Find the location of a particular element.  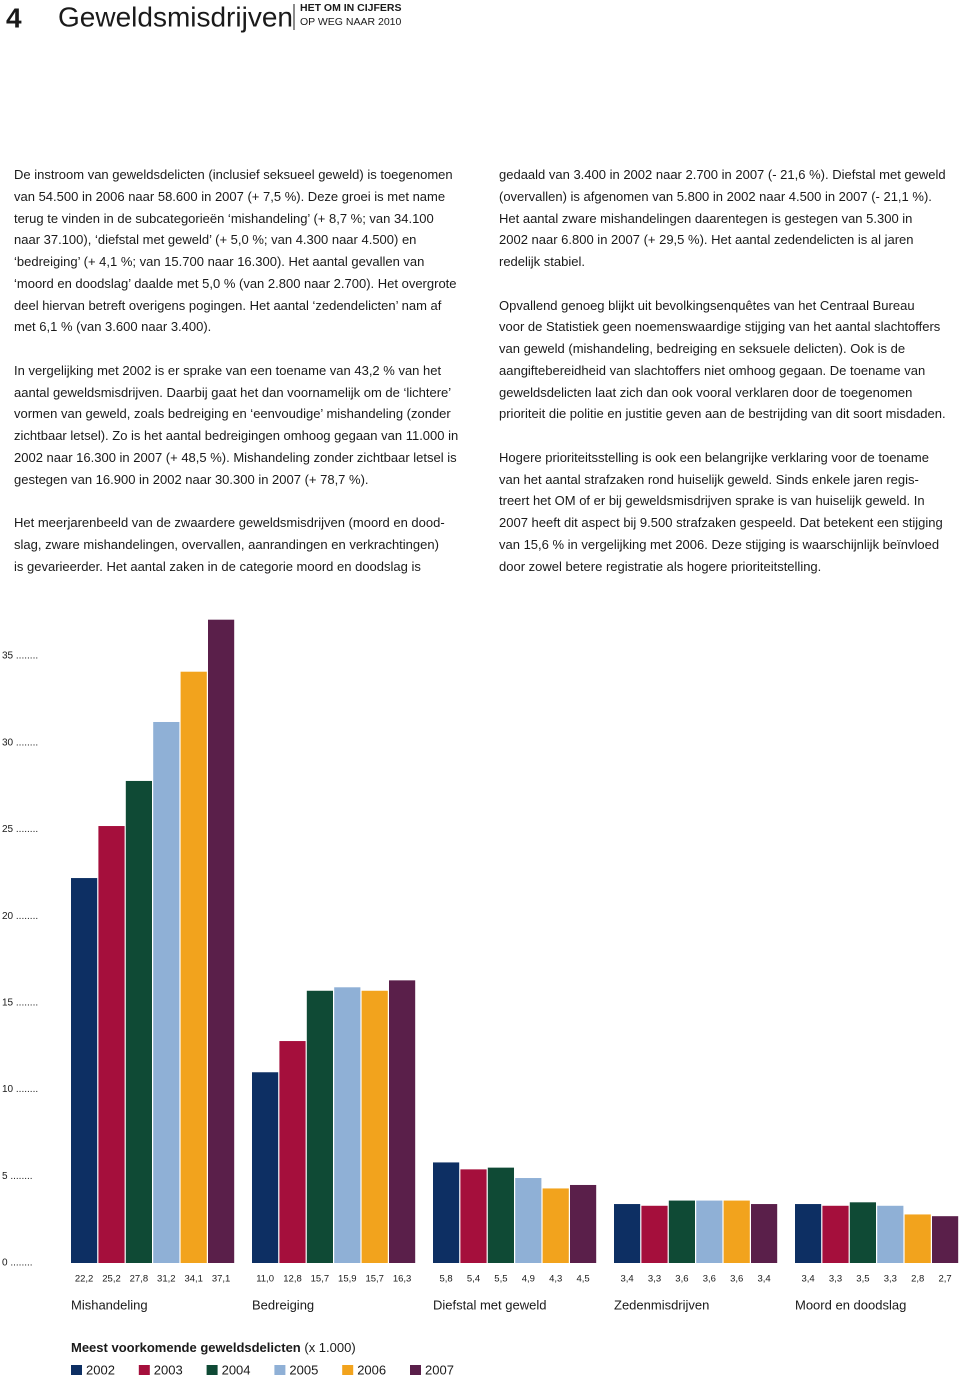

legend-label: 2007 is located at coordinates (439, 1369).